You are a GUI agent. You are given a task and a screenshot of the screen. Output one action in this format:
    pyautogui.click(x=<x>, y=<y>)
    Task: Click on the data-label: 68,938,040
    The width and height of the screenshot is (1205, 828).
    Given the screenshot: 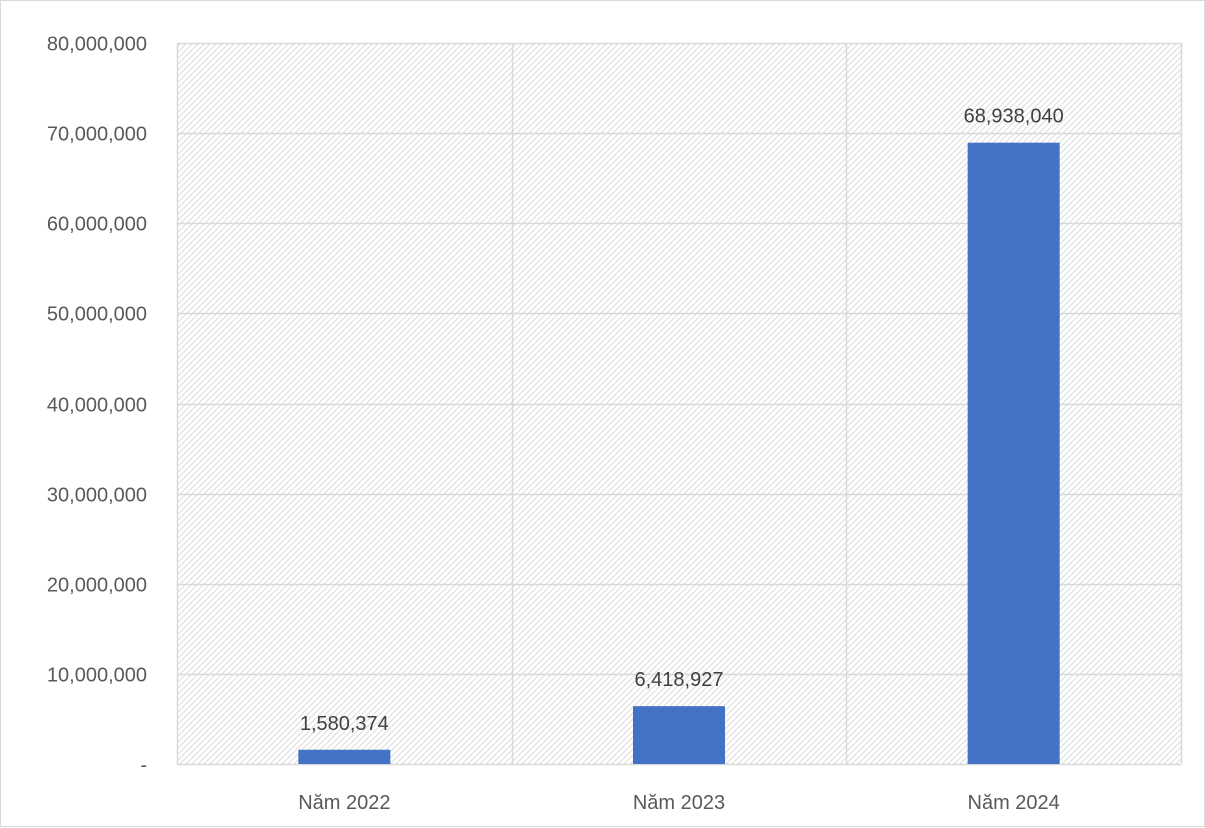 What is the action you would take?
    pyautogui.click(x=1014, y=117)
    